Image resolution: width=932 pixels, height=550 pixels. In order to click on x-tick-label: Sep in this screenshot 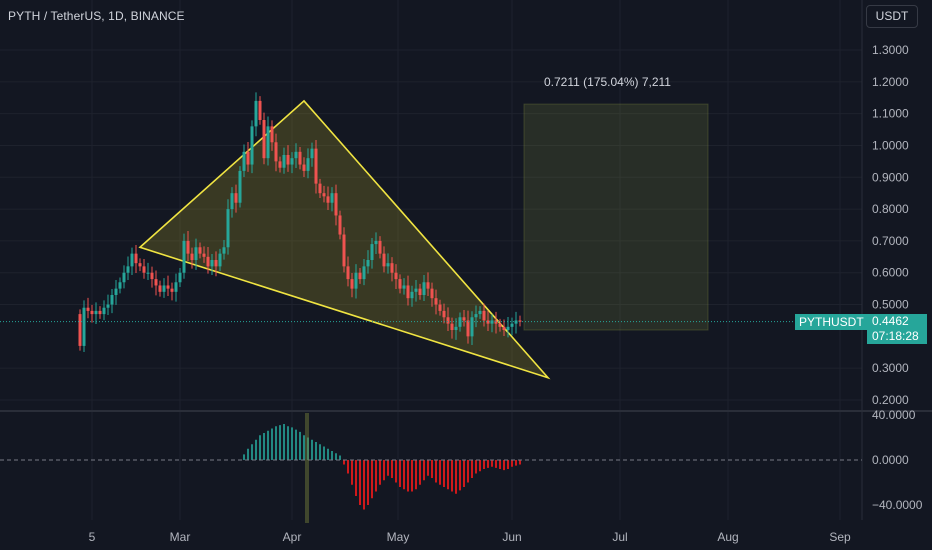, I will do `click(840, 537)`.